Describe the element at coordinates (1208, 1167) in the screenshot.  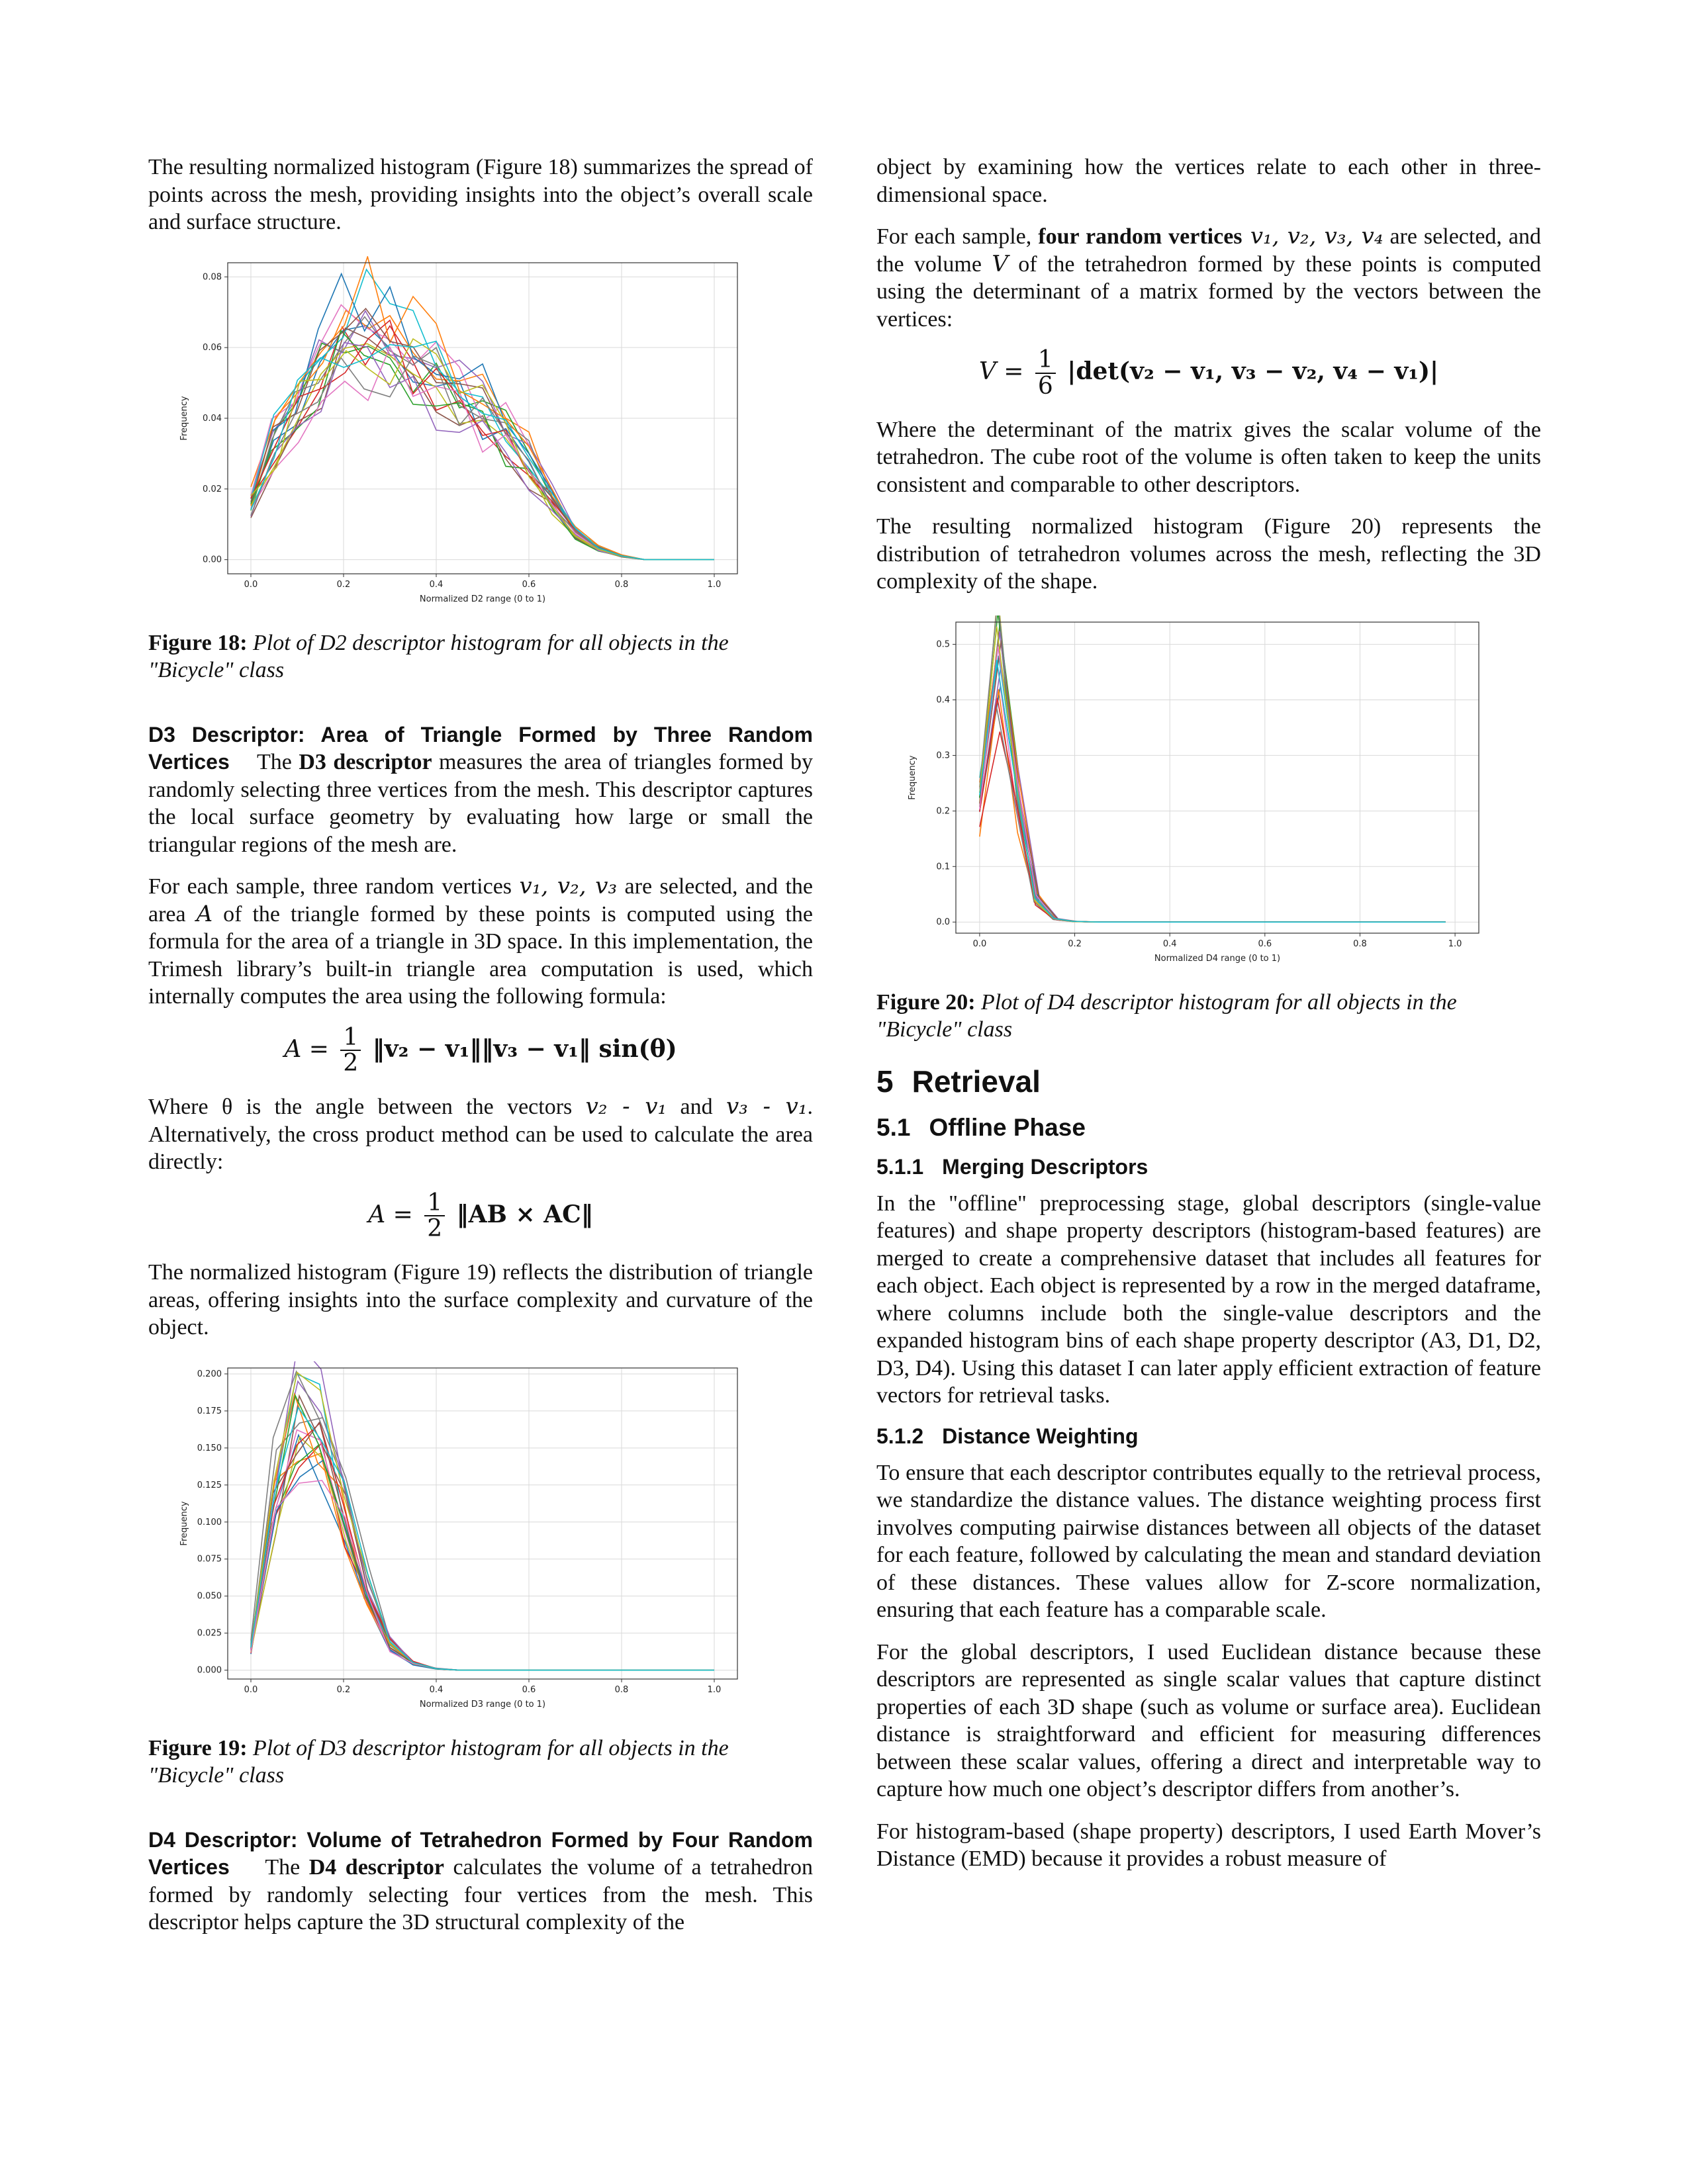
I see `section-5-1-1-heading: 5.1.1 Merging Descriptors` at that location.